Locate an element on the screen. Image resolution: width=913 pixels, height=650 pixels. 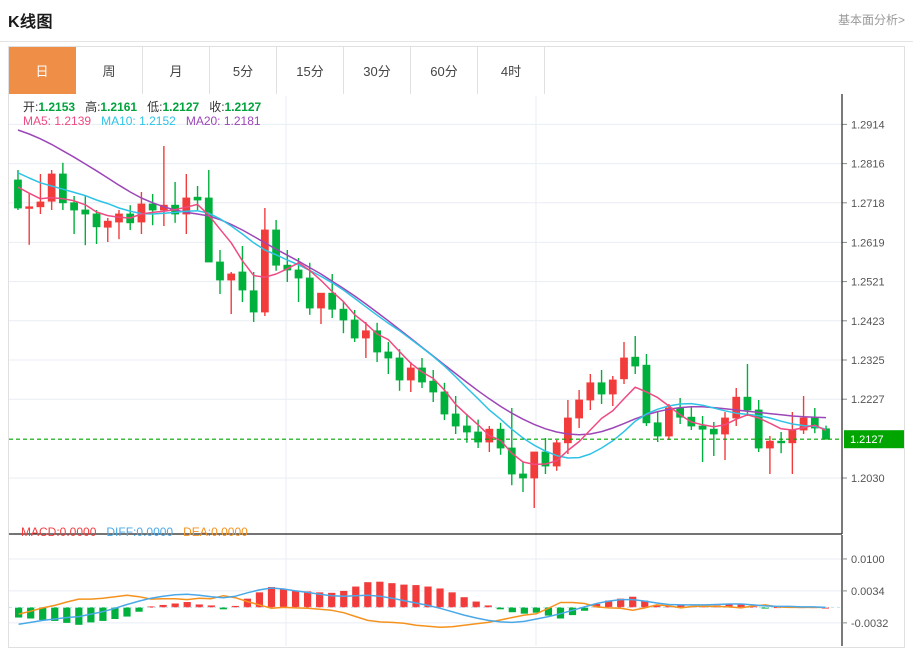
tab-4hour: 4时 is located at coordinates (511, 70).